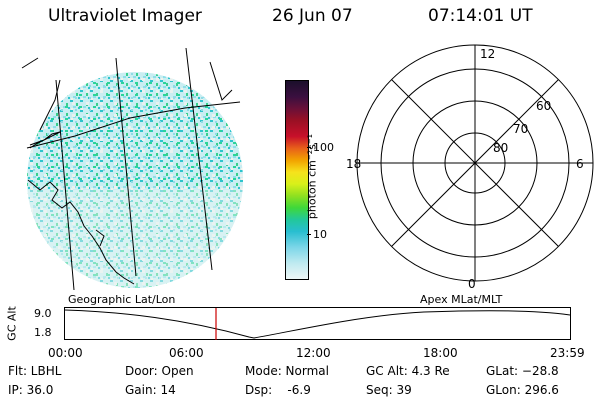  Describe the element at coordinates (320, 234) in the screenshot. I see `colorbar-tick-label-10: 10` at that location.